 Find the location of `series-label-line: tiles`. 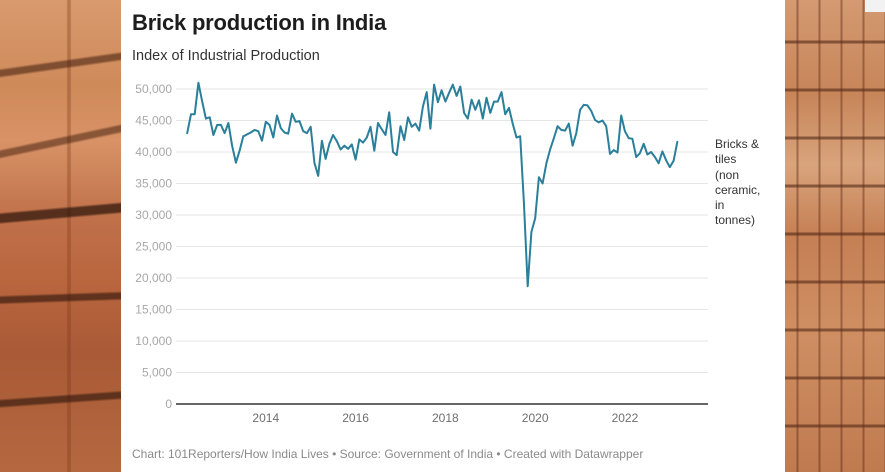

series-label-line: tiles is located at coordinates (726, 159).